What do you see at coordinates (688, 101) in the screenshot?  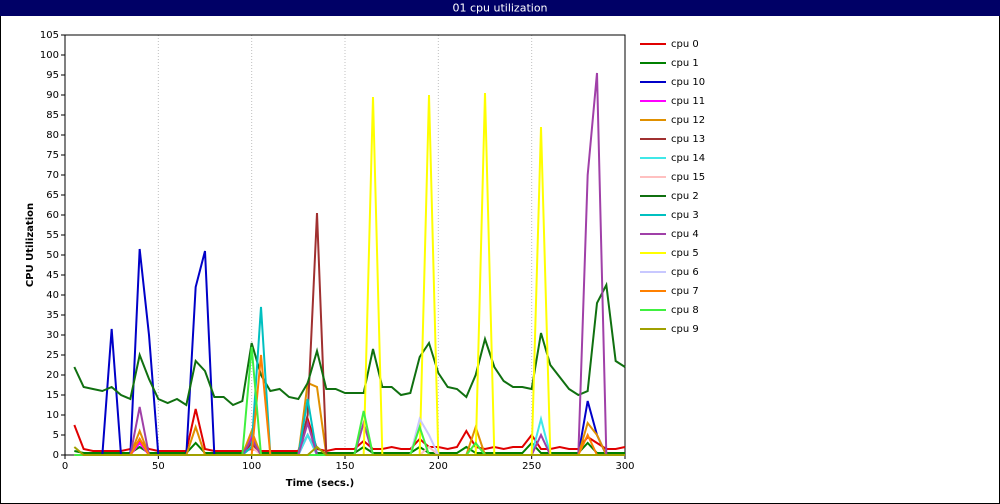 I see `legend-label: cpu 11` at bounding box center [688, 101].